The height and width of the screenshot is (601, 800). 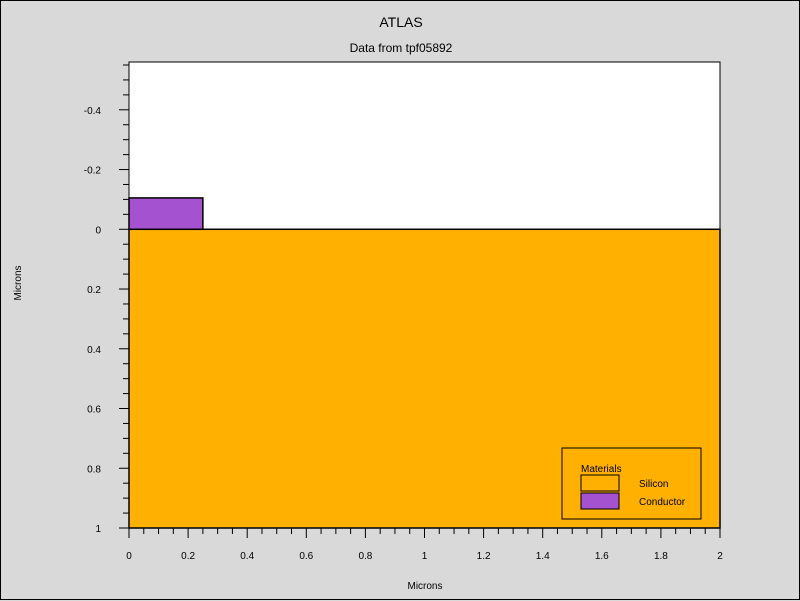 I want to click on x-tick-label: 0.2, so click(x=188, y=556).